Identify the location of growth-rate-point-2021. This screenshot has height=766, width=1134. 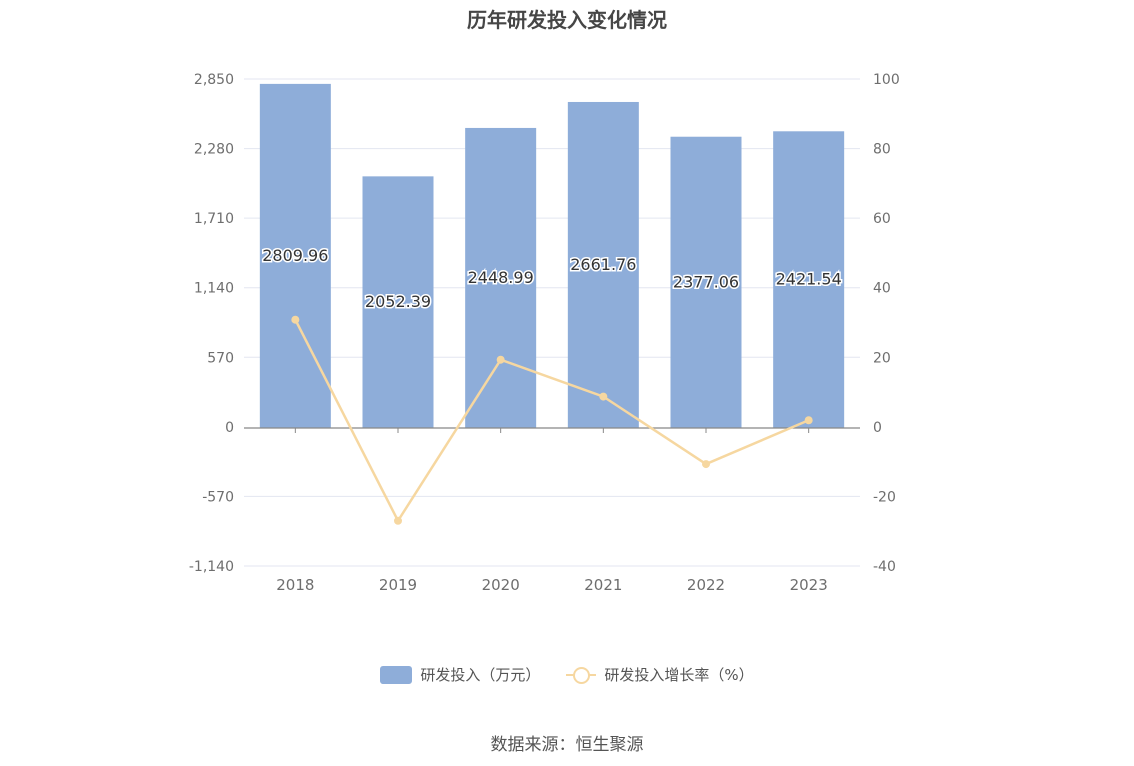
(603, 396).